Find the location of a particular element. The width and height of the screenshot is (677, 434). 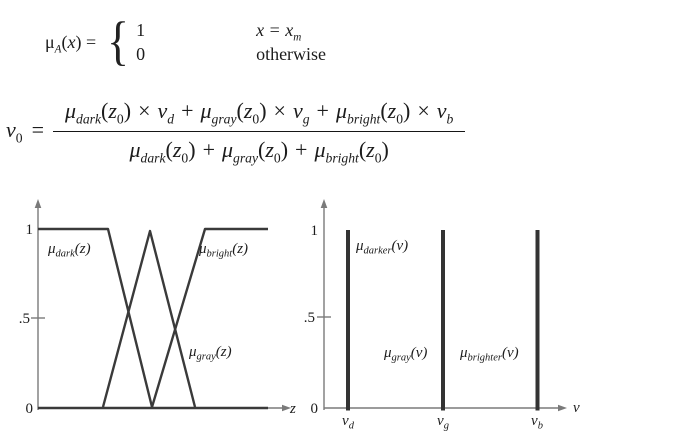

numerator-term-gray: μgray(z0) × vg is located at coordinates (255, 112).